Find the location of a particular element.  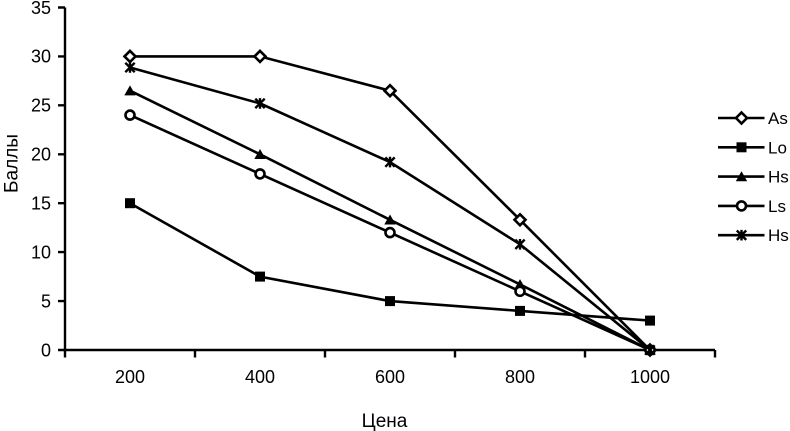

svg-text: 30 is located at coordinates (41, 57).